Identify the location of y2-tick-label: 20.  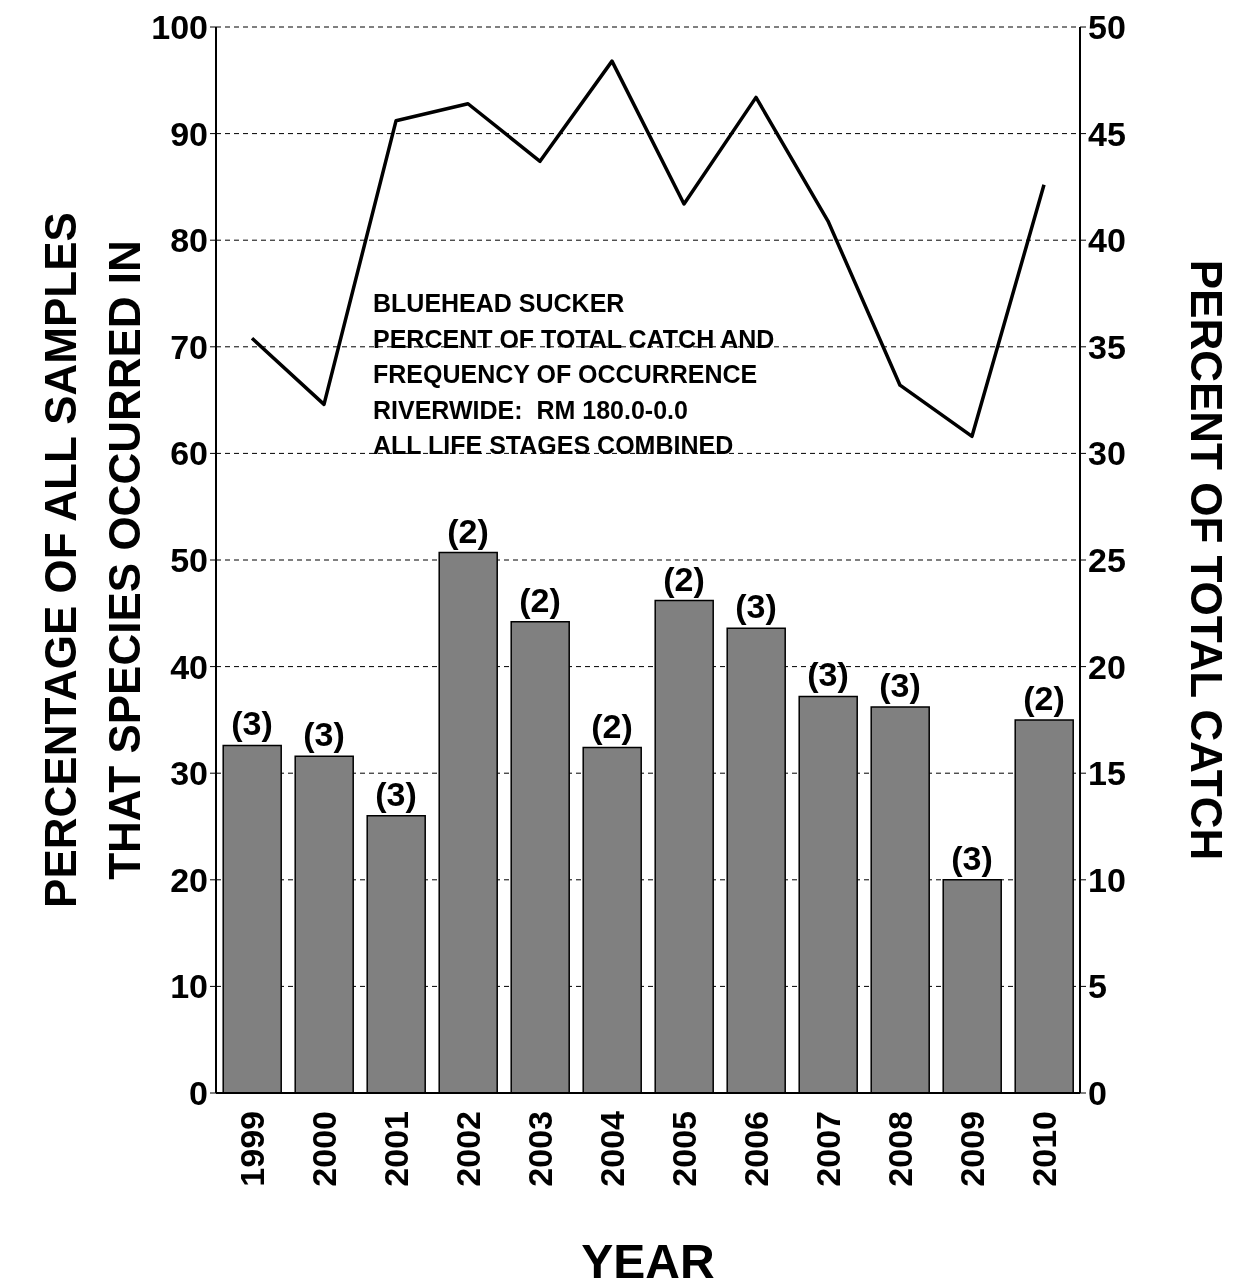
(1107, 666).